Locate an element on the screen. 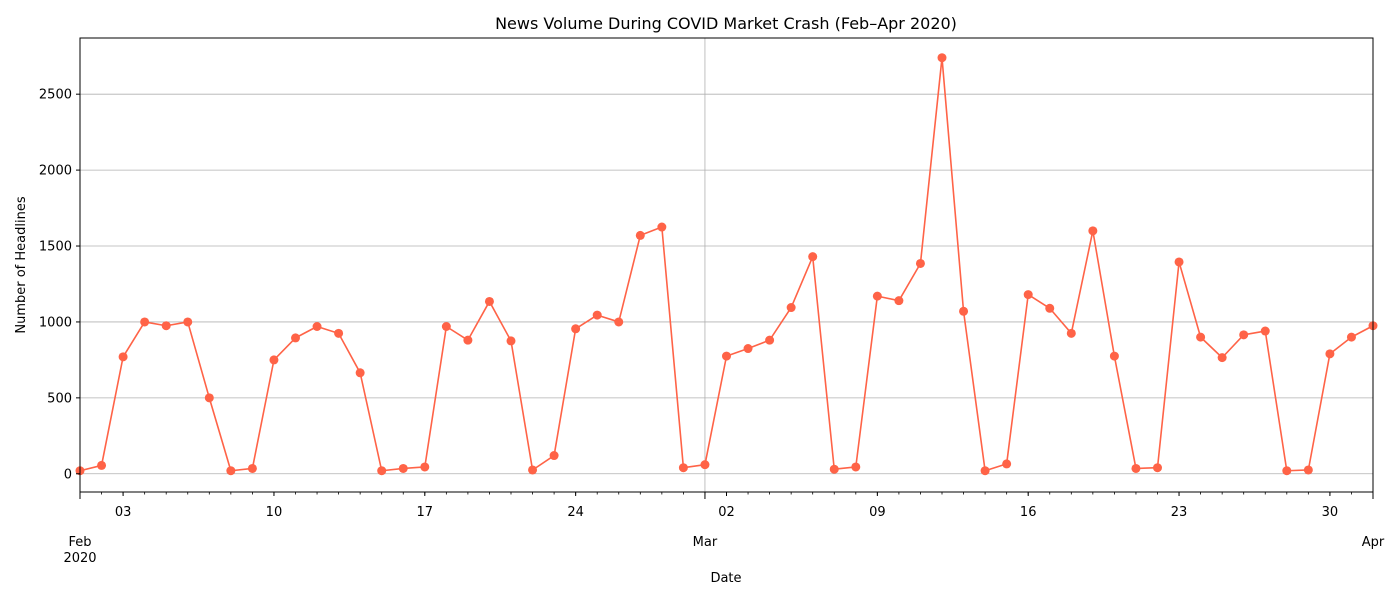 The height and width of the screenshot is (600, 1400). x-major-tick-label: Apr is located at coordinates (1373, 542).